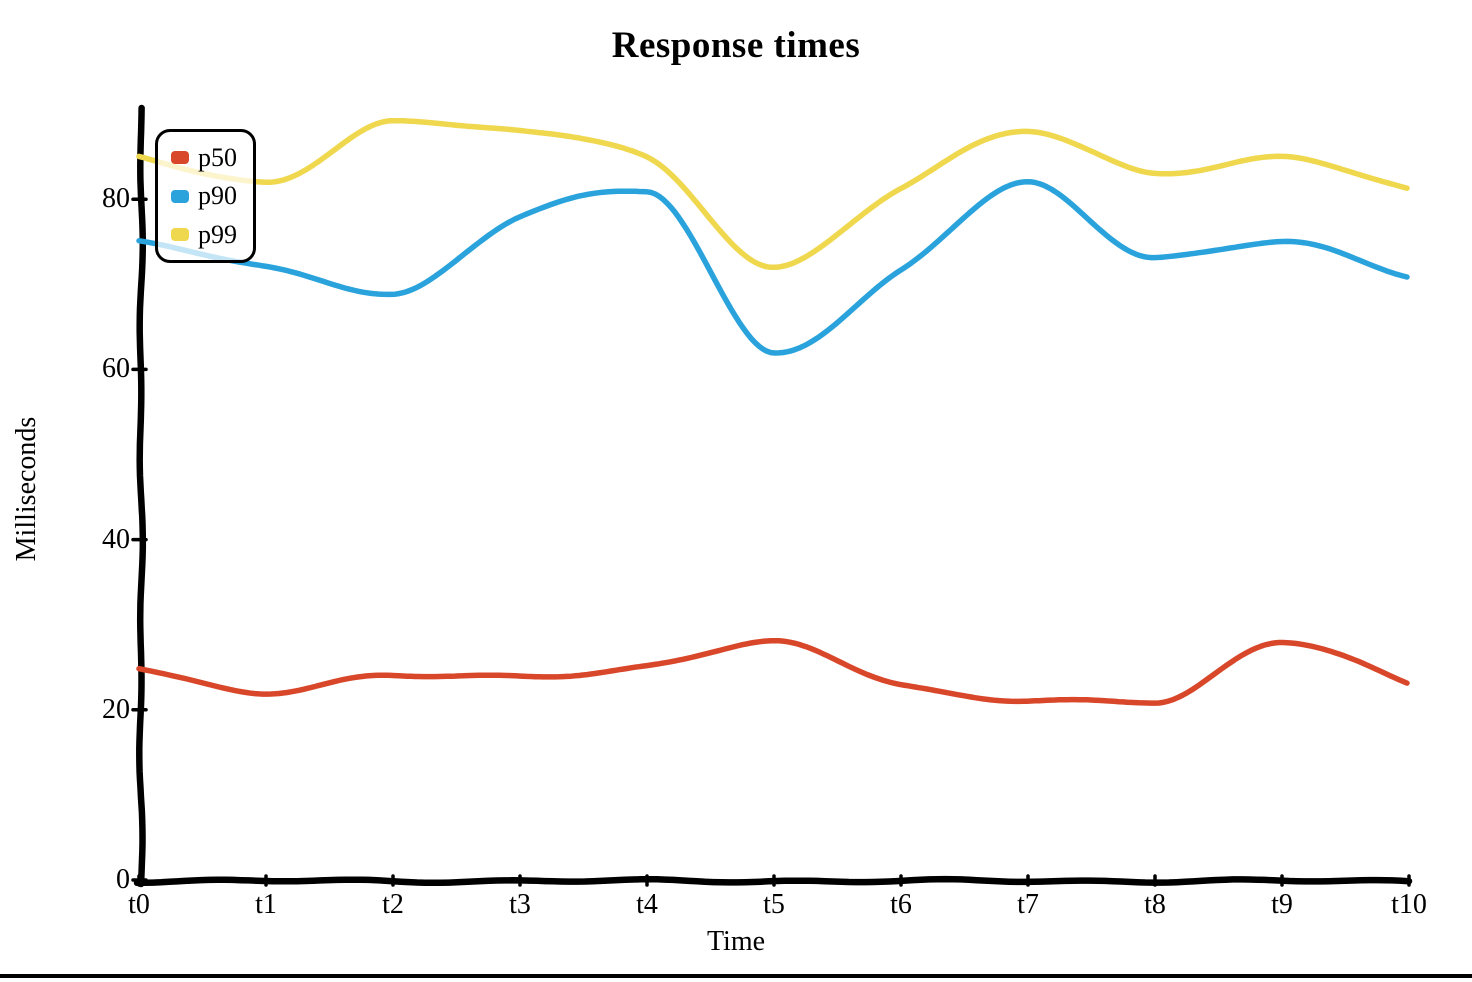 The image size is (1472, 982). What do you see at coordinates (139, 904) in the screenshot?
I see `x-tick-label: t0` at bounding box center [139, 904].